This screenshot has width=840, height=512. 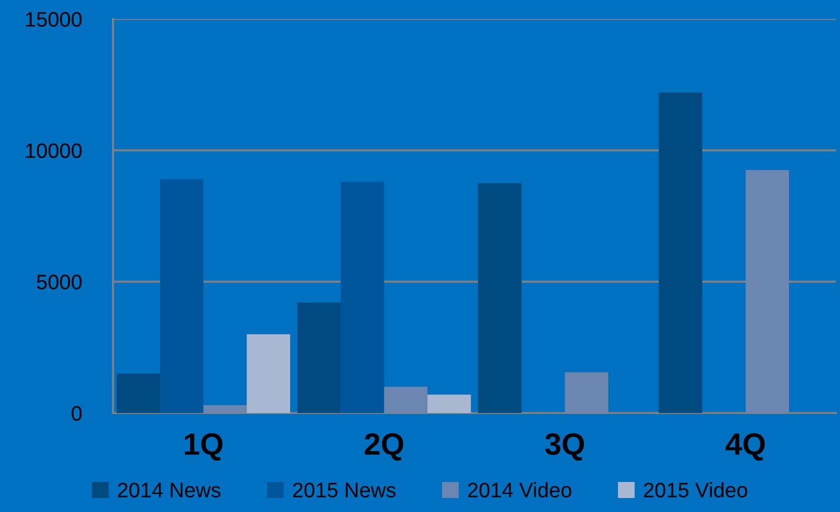 I want to click on x-tick-label: 4Q, so click(x=745, y=447).